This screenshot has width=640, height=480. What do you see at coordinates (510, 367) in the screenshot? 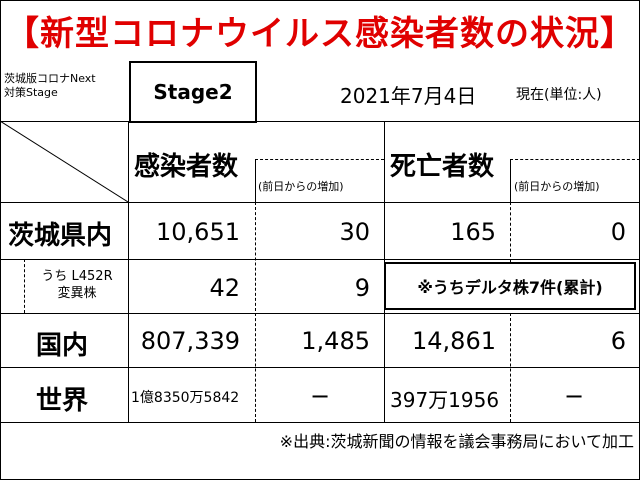
I see `col-line-4b` at bounding box center [510, 367].